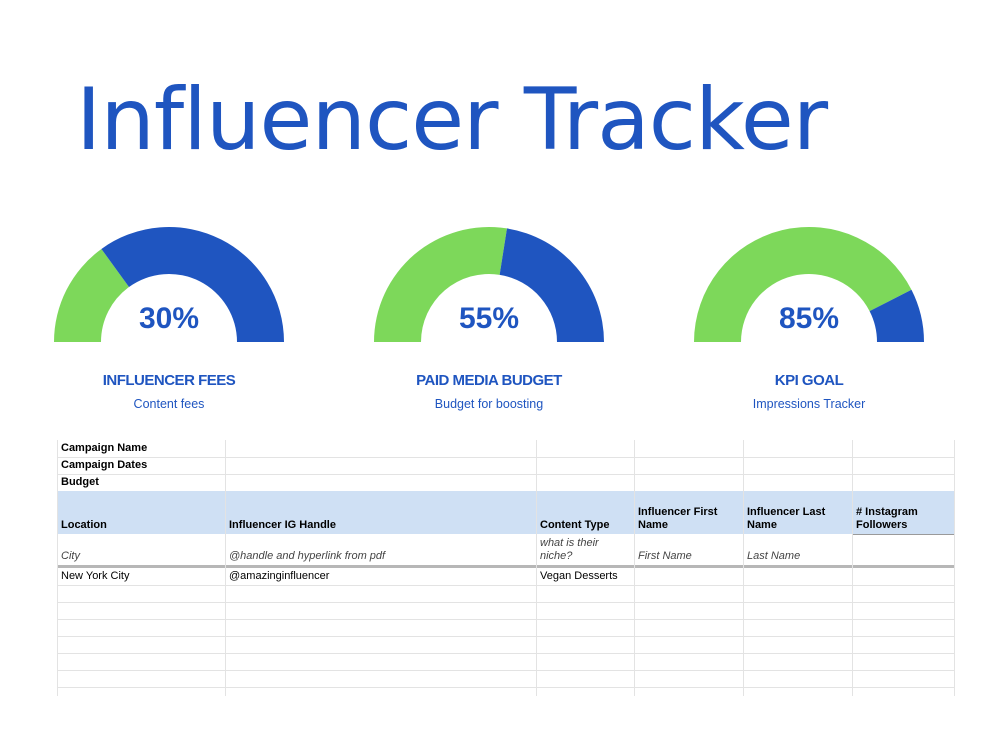 The height and width of the screenshot is (754, 1006). I want to click on gauge-percent: 85%, so click(809, 318).